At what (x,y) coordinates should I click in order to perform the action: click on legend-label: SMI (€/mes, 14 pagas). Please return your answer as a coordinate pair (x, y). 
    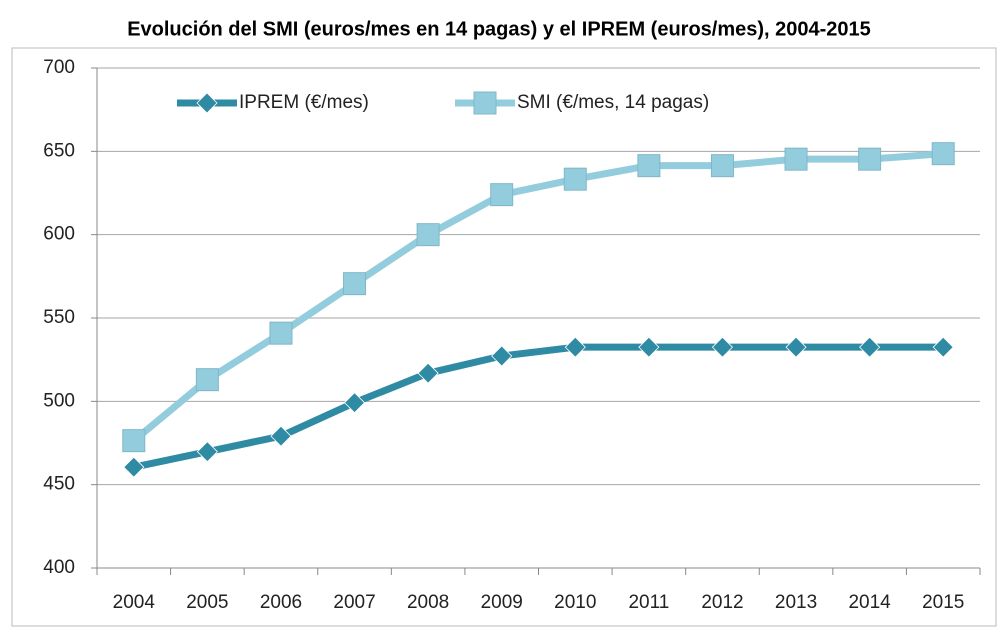
    Looking at the image, I should click on (613, 102).